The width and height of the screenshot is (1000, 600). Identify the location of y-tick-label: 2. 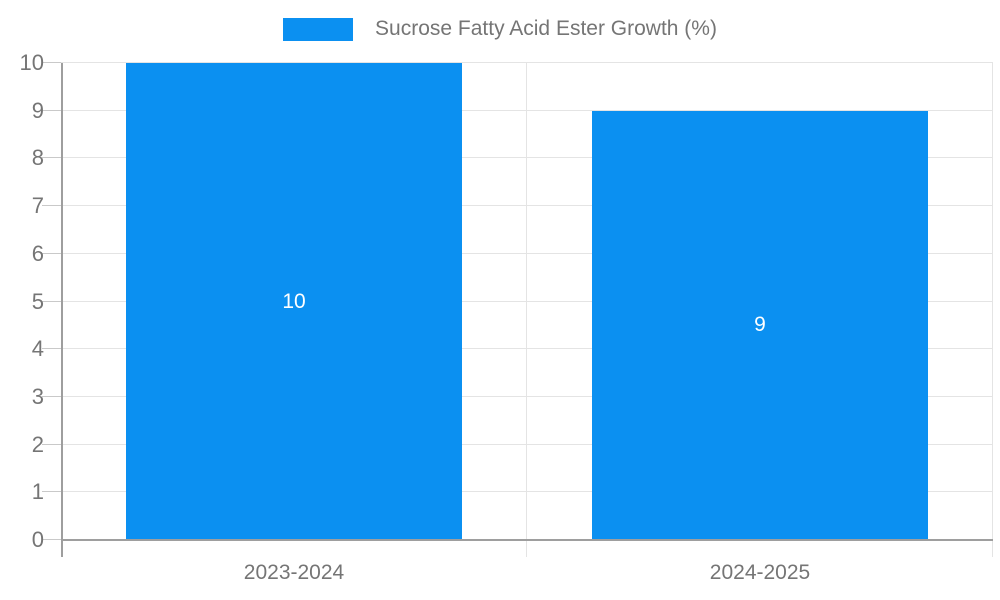
(37, 444).